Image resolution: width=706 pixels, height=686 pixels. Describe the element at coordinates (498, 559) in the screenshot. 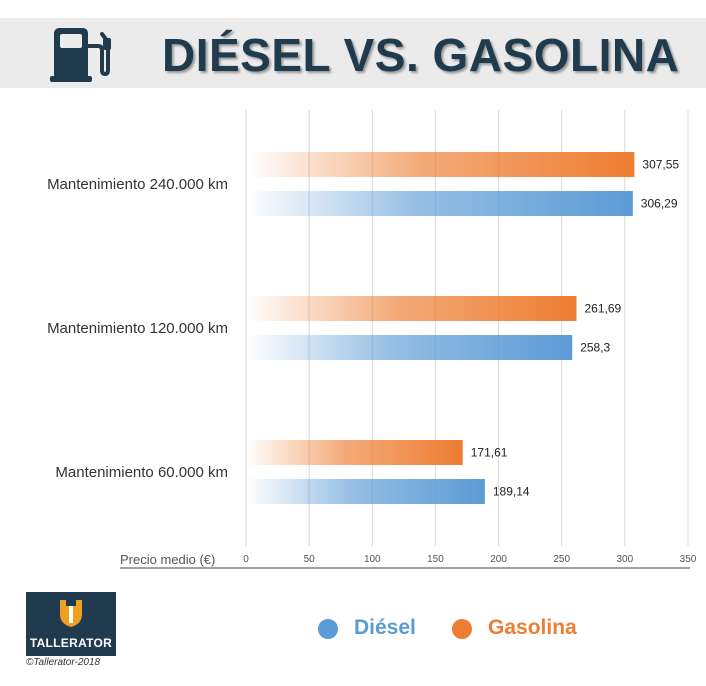

I see `x-tick-label: 200` at that location.